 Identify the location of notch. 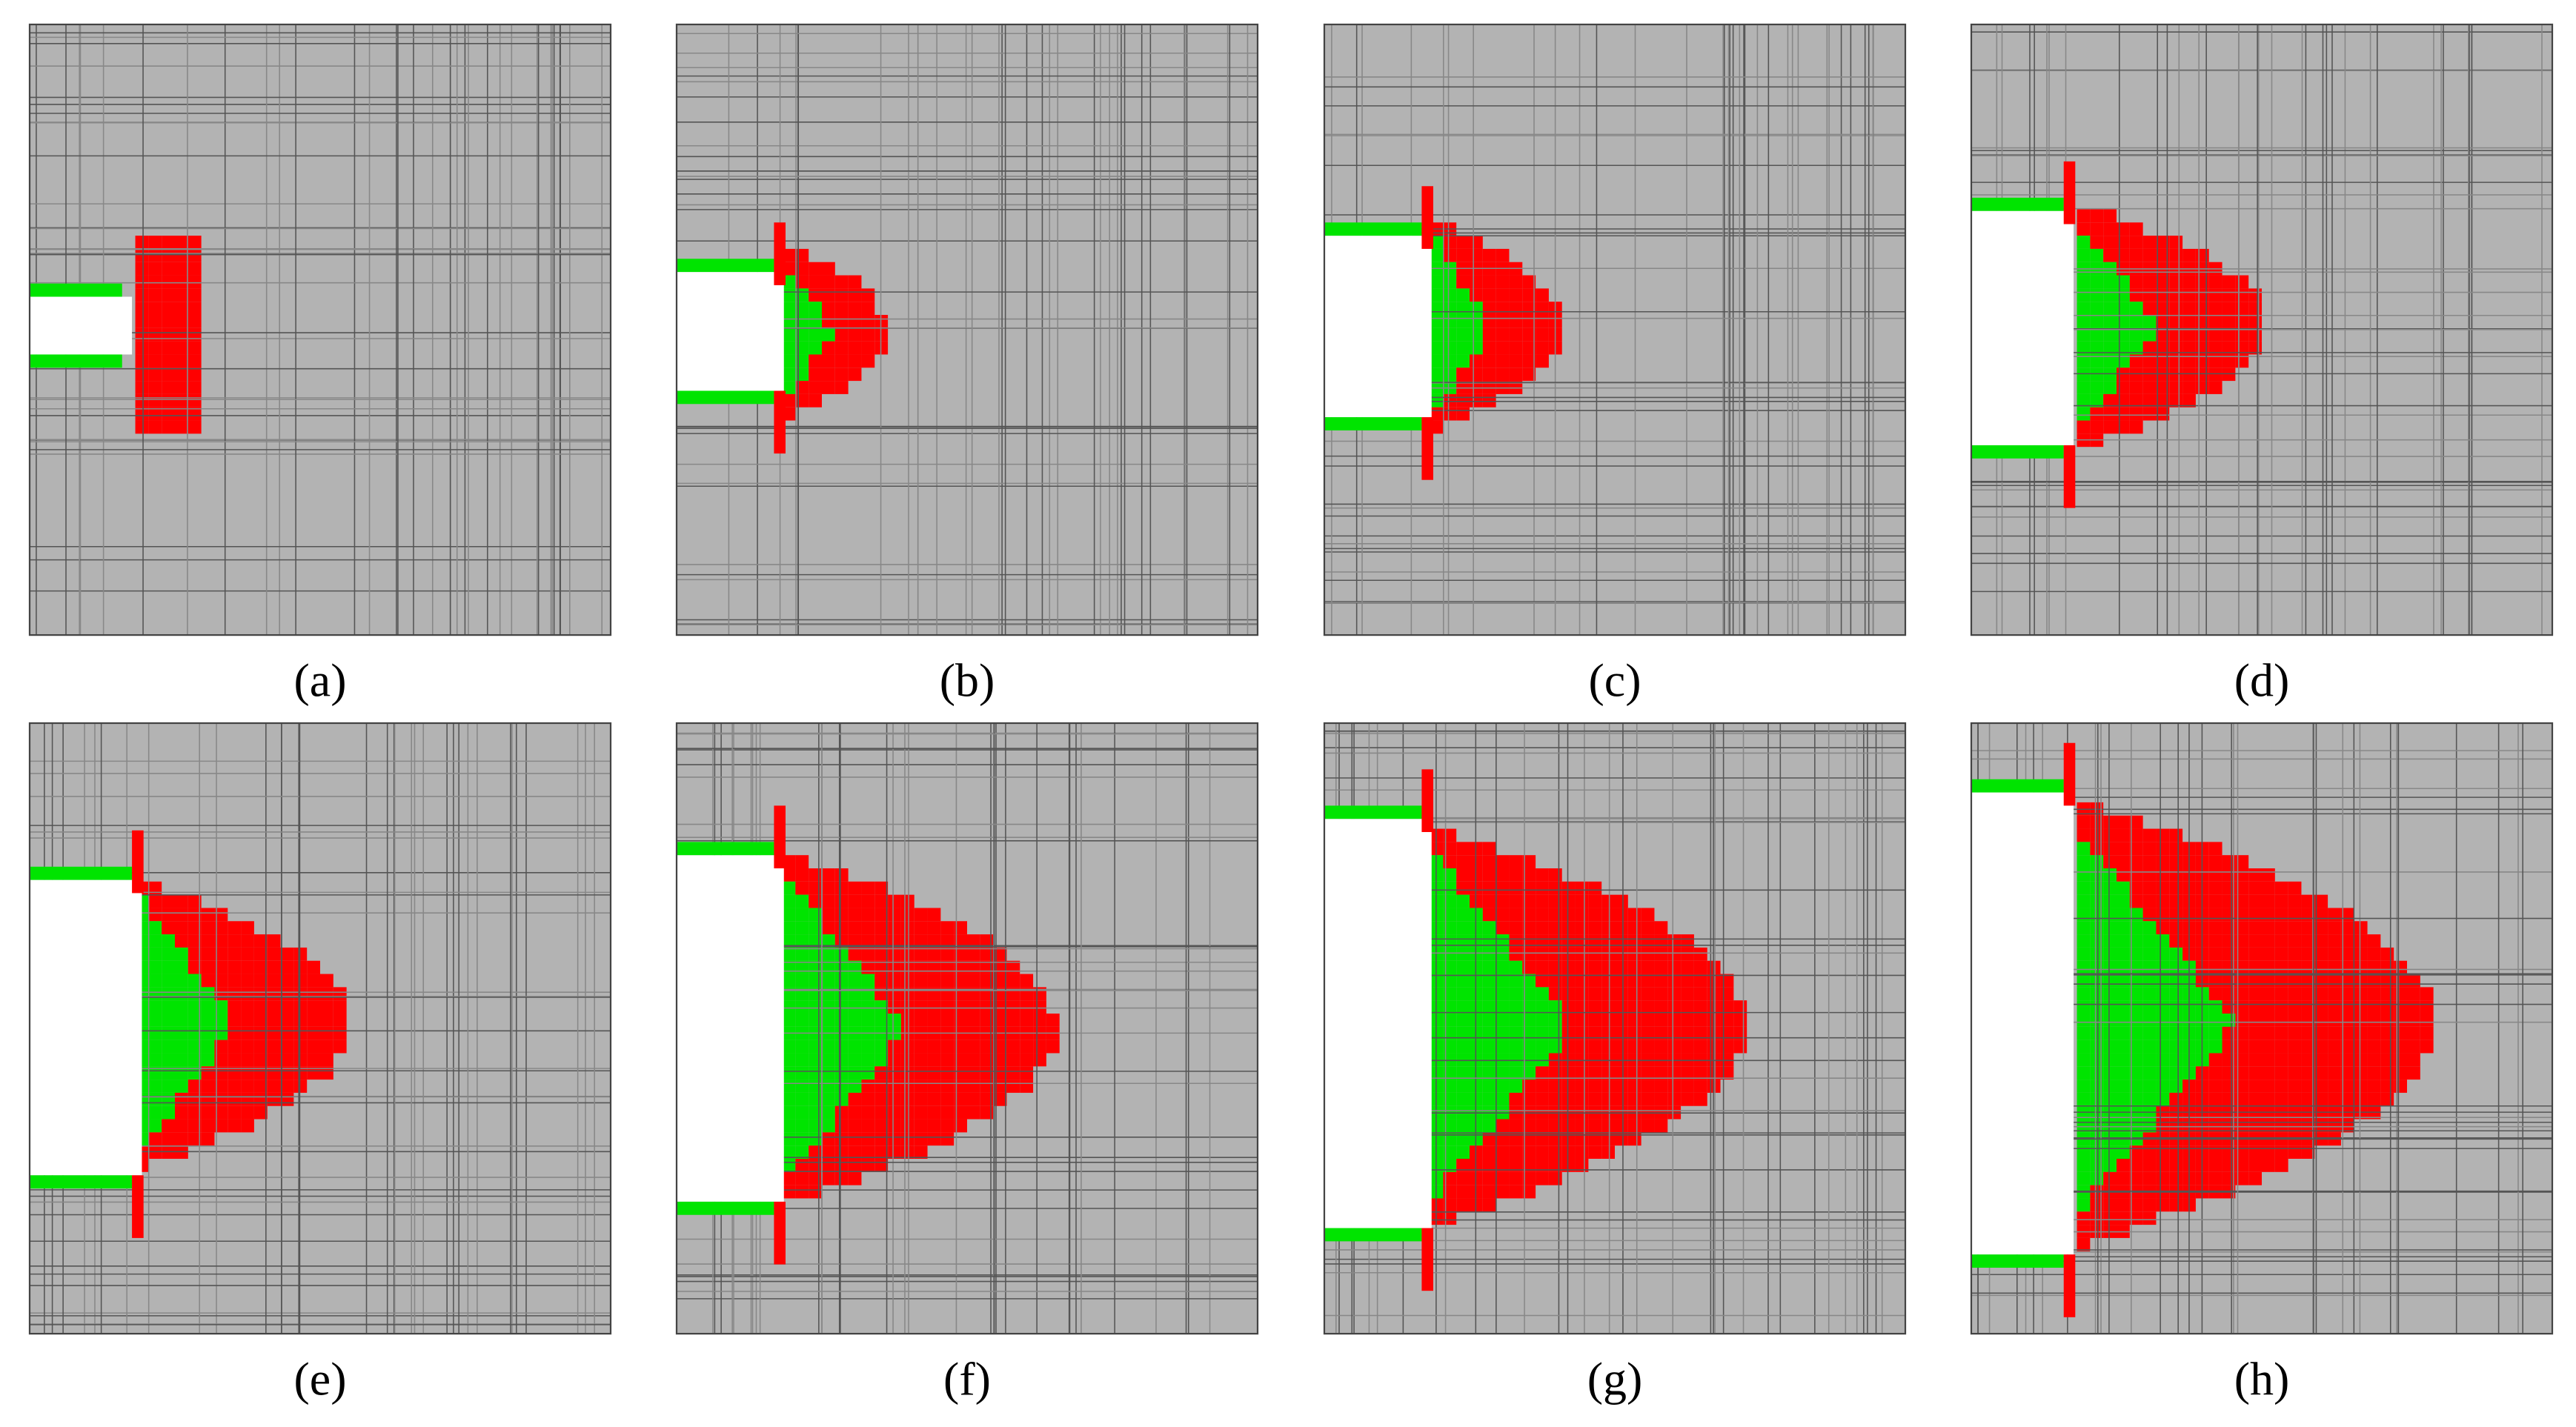
(1378, 327).